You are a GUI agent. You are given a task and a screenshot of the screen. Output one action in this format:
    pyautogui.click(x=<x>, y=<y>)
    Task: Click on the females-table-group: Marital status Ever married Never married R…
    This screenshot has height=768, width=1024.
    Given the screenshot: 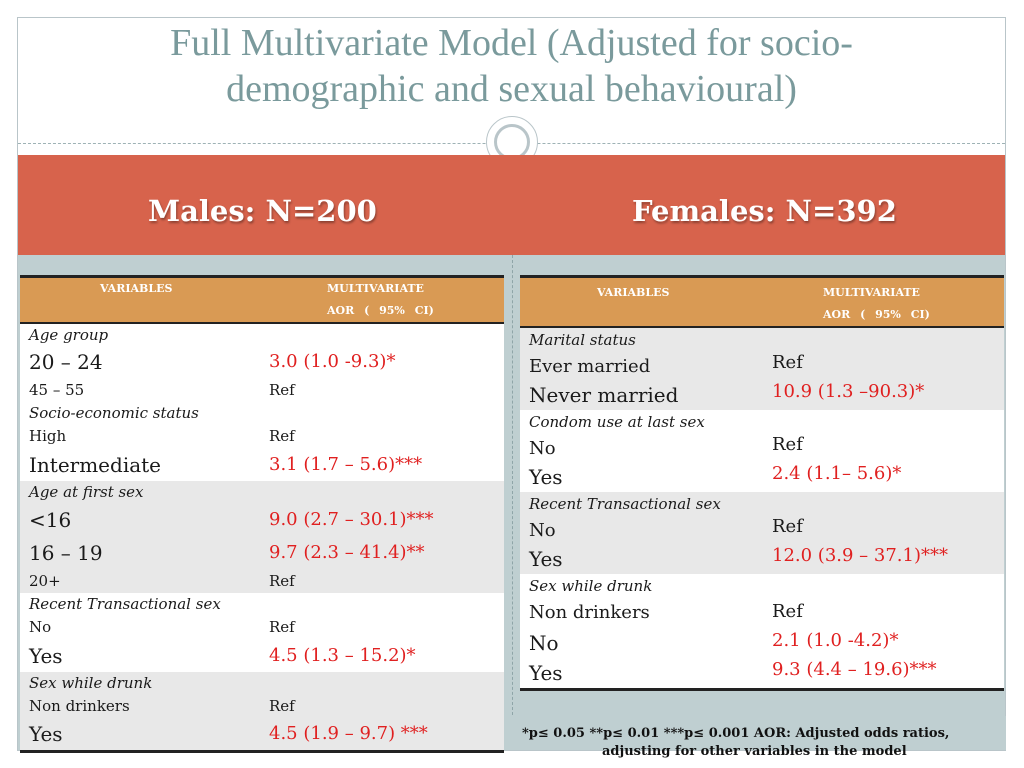 What is the action you would take?
    pyautogui.click(x=762, y=368)
    